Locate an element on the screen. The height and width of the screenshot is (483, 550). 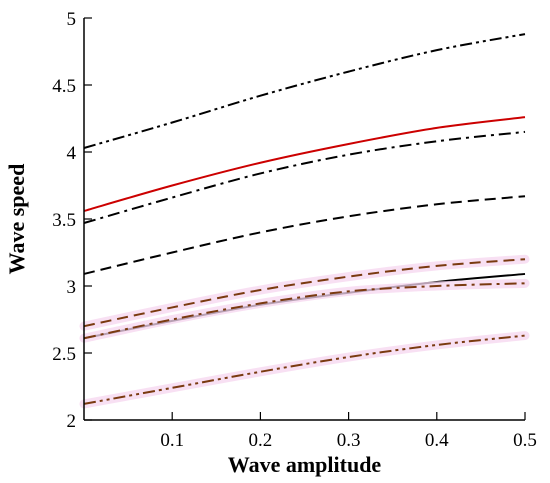
y-tick-label: 3 is located at coordinates (72, 287).